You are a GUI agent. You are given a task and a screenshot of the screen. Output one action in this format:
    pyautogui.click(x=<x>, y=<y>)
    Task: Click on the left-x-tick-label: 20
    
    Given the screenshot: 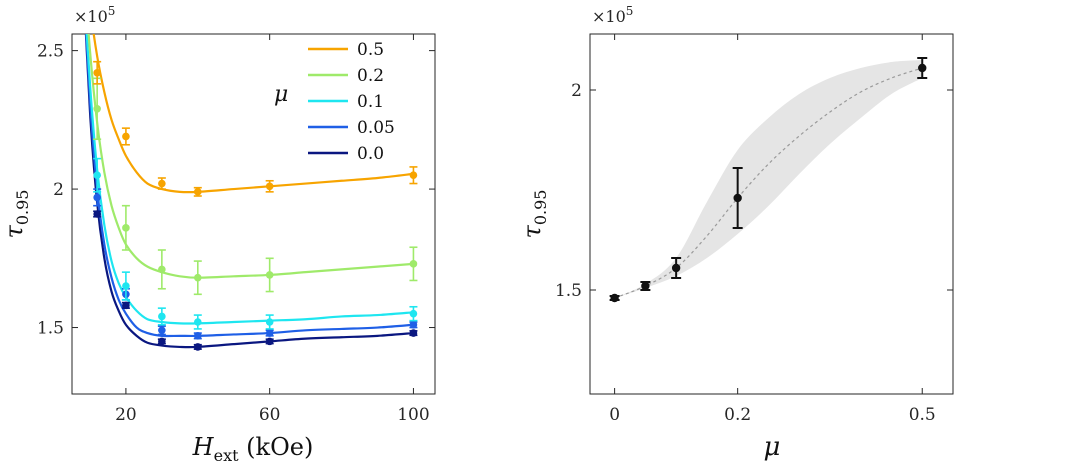 What is the action you would take?
    pyautogui.click(x=126, y=415)
    